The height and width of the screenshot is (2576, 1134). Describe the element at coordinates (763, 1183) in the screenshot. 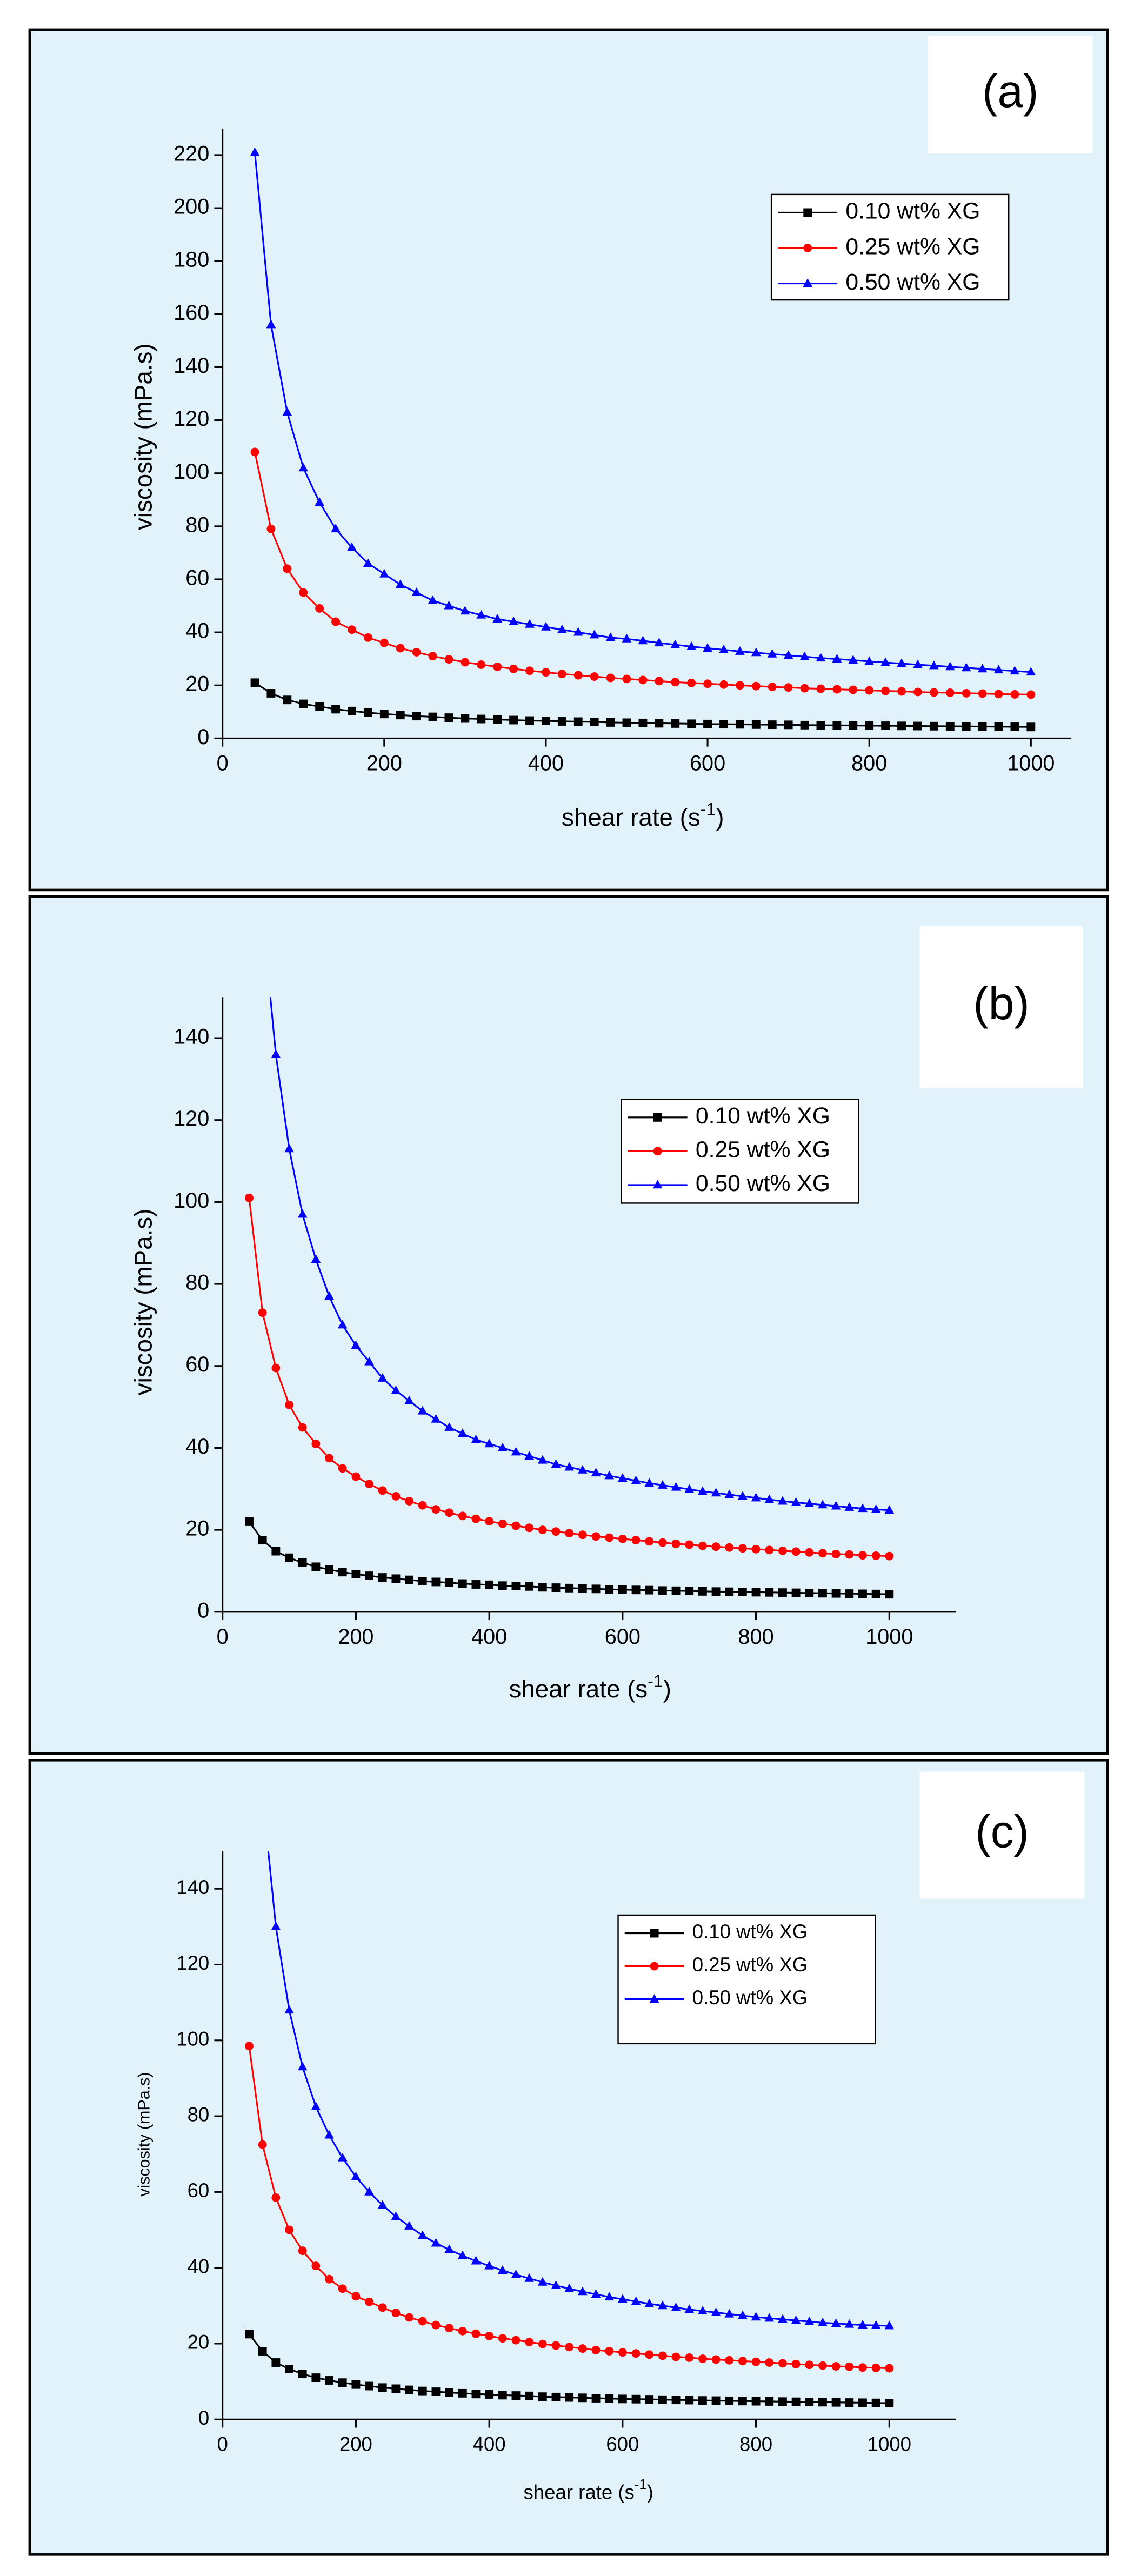

I see `legend-label: 0.50 wt% XG` at that location.